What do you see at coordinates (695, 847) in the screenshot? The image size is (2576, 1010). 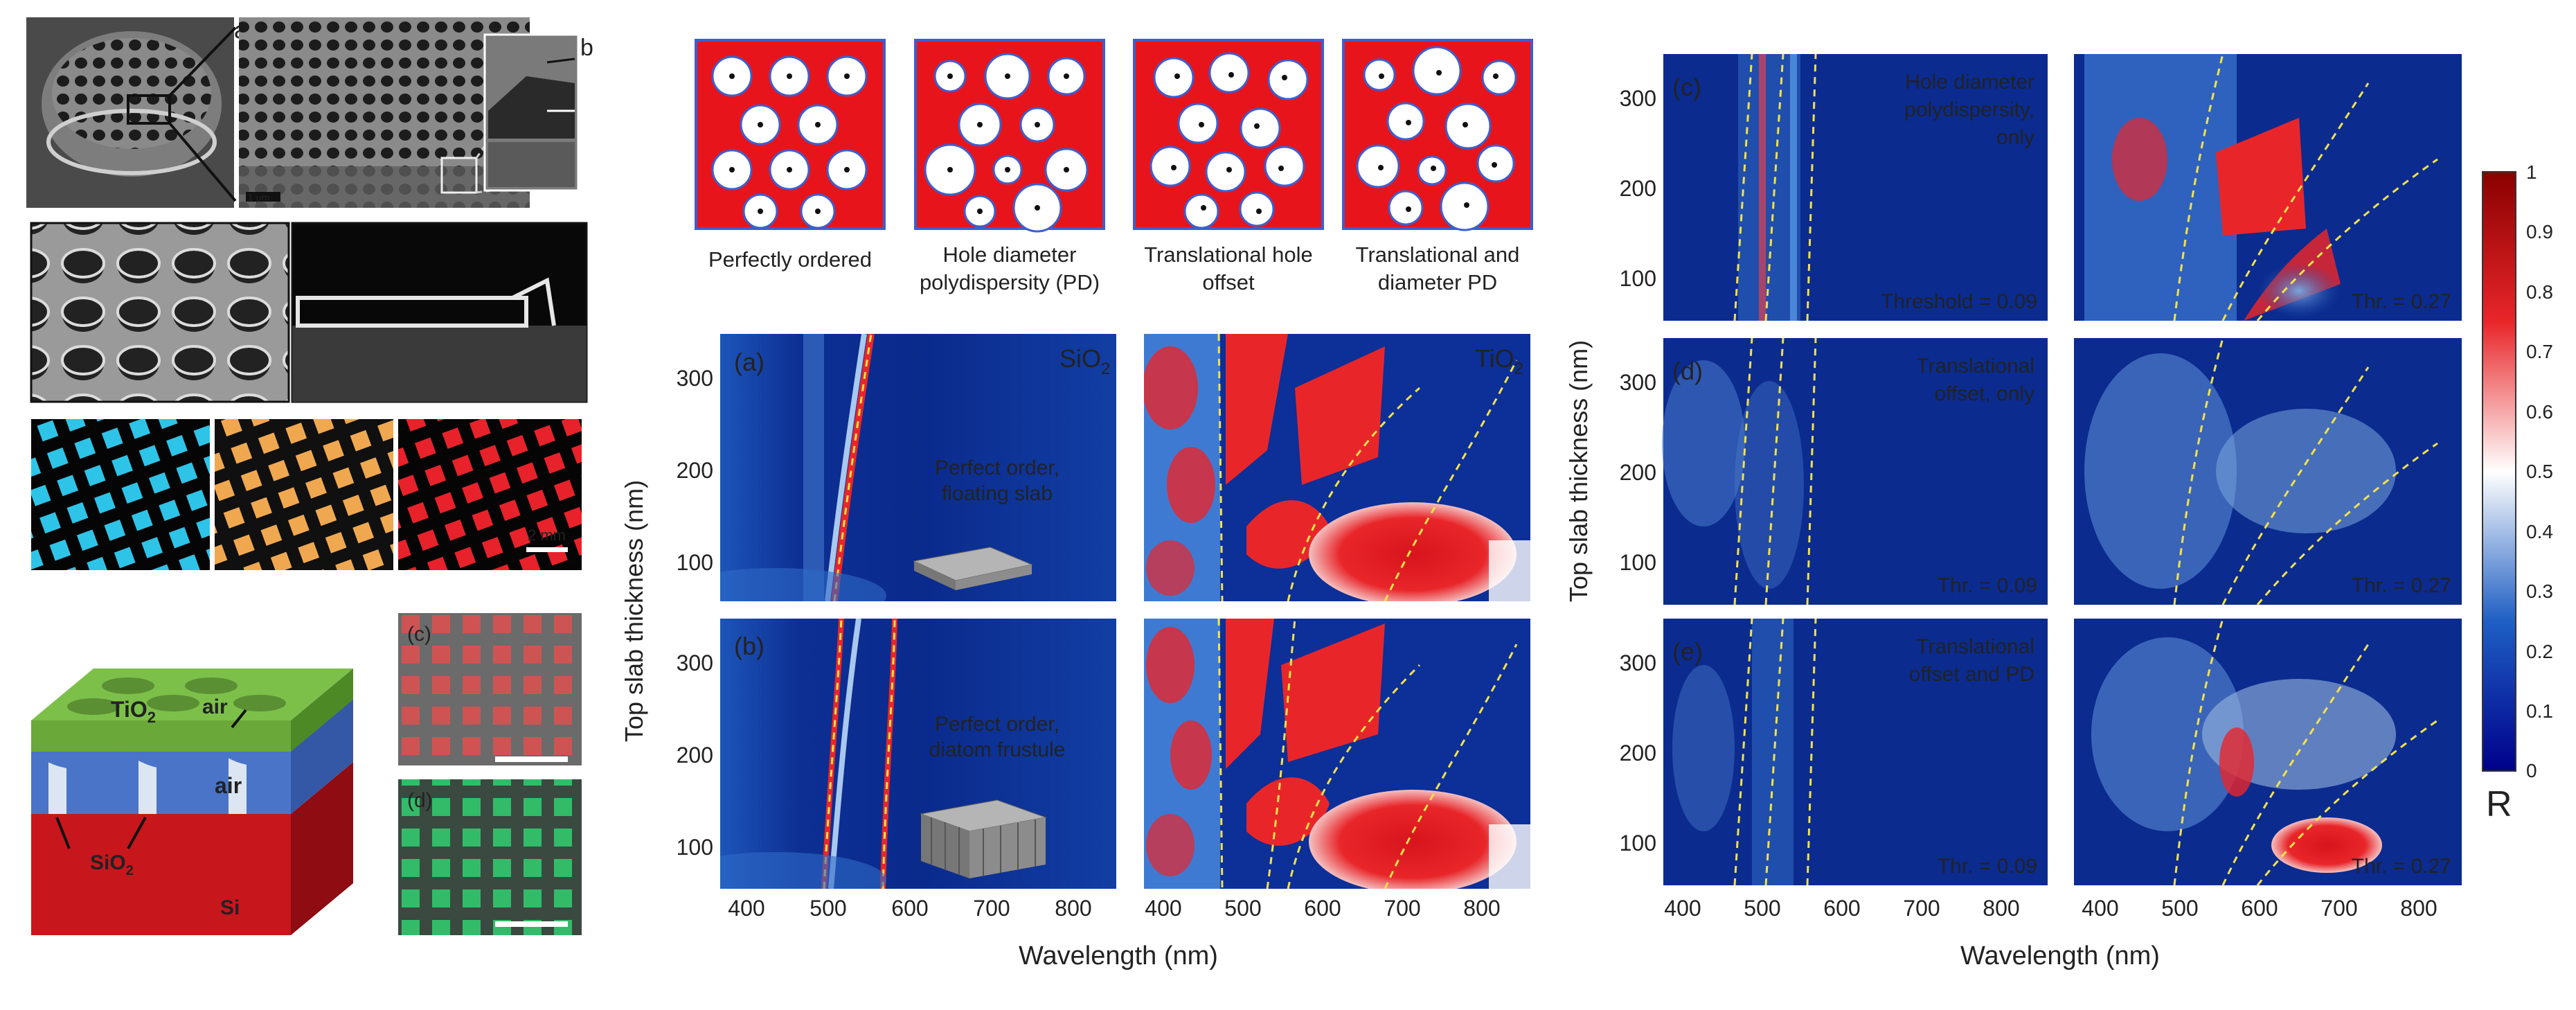 I see `ytick-b-100: 100` at bounding box center [695, 847].